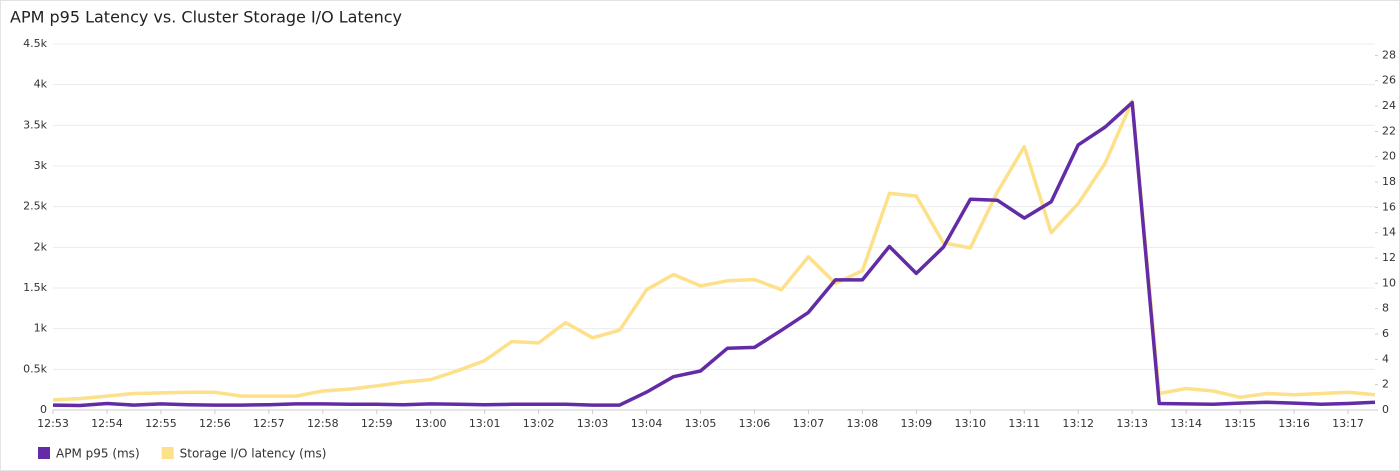 Image resolution: width=1400 pixels, height=471 pixels. I want to click on x-tick-label: 13:03, so click(593, 423).